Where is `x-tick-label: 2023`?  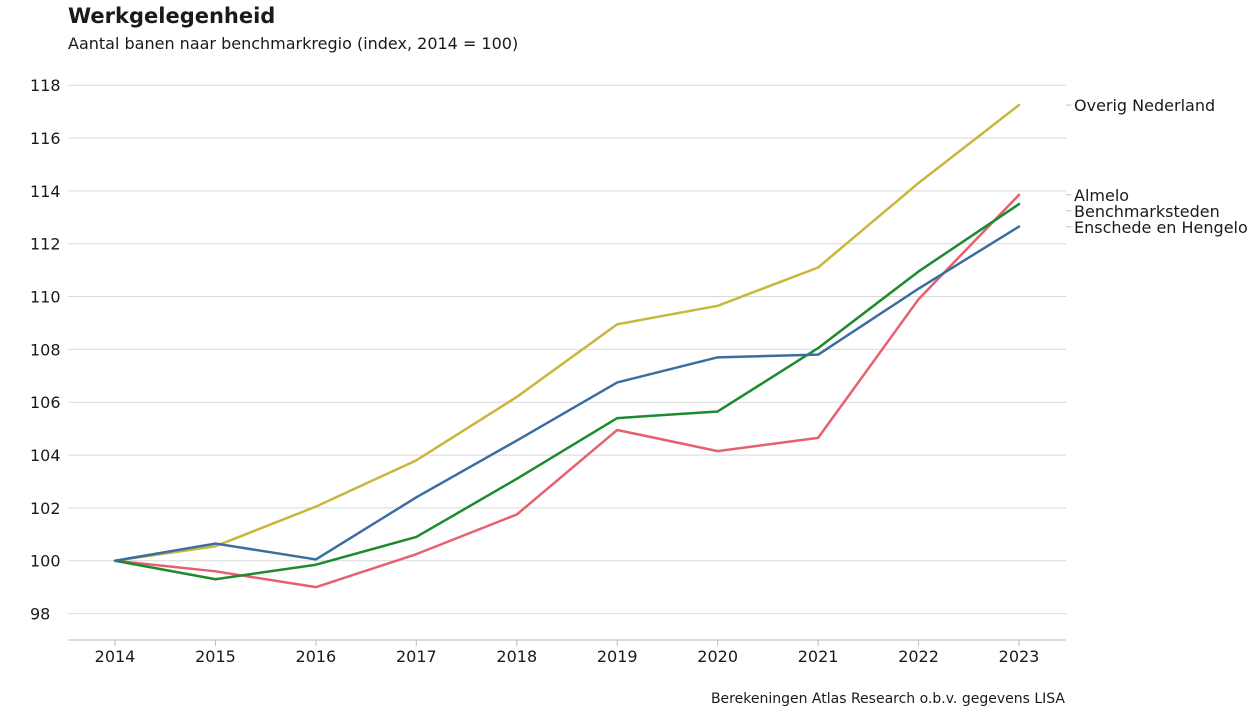 x-tick-label: 2023 is located at coordinates (1019, 656).